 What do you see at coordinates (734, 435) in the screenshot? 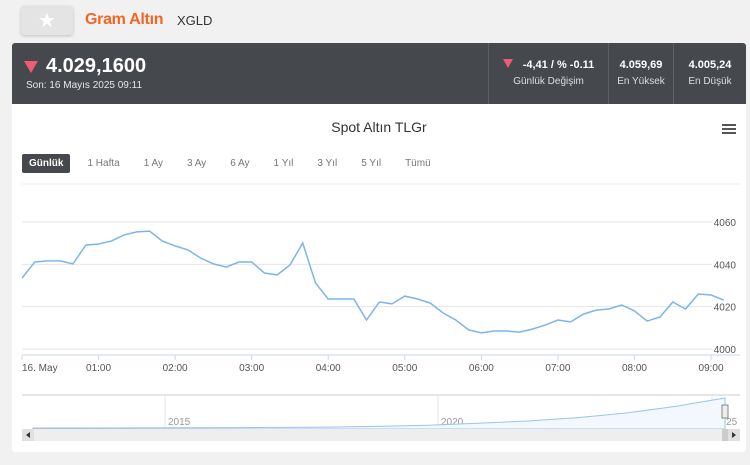
I see `scroll-right-icon` at bounding box center [734, 435].